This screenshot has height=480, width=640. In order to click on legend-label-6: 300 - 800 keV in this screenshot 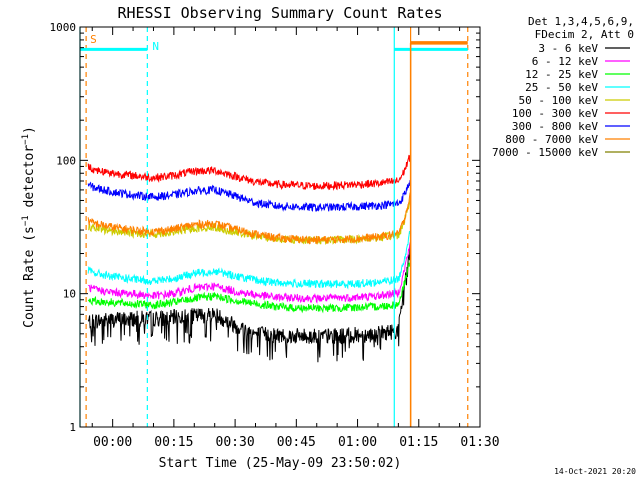, I will do `click(555, 126)`.